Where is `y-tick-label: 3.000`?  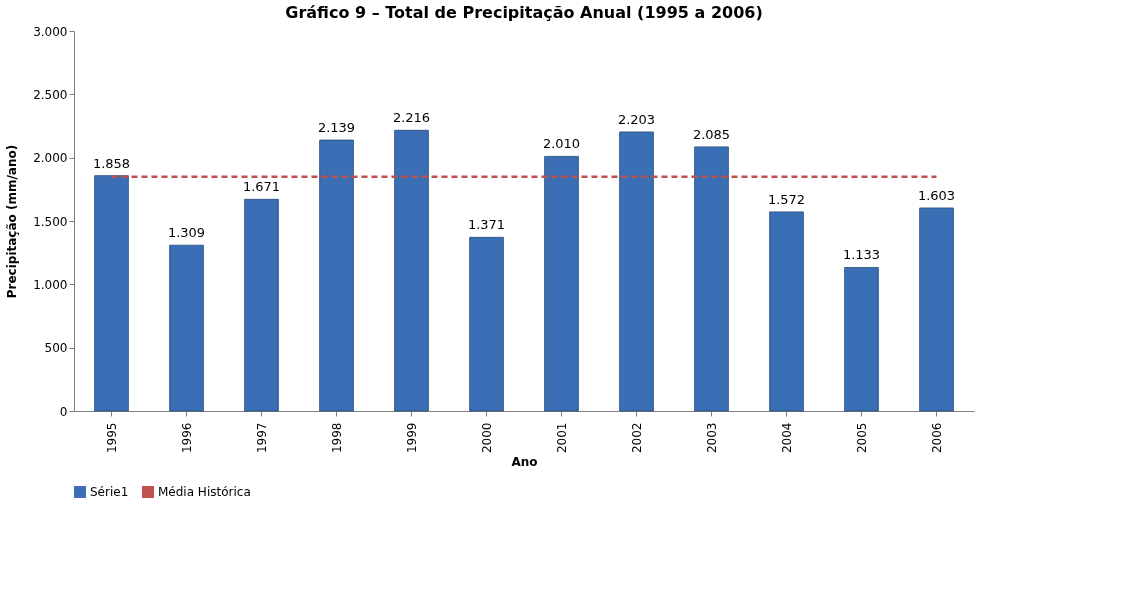 y-tick-label: 3.000 is located at coordinates (50, 31).